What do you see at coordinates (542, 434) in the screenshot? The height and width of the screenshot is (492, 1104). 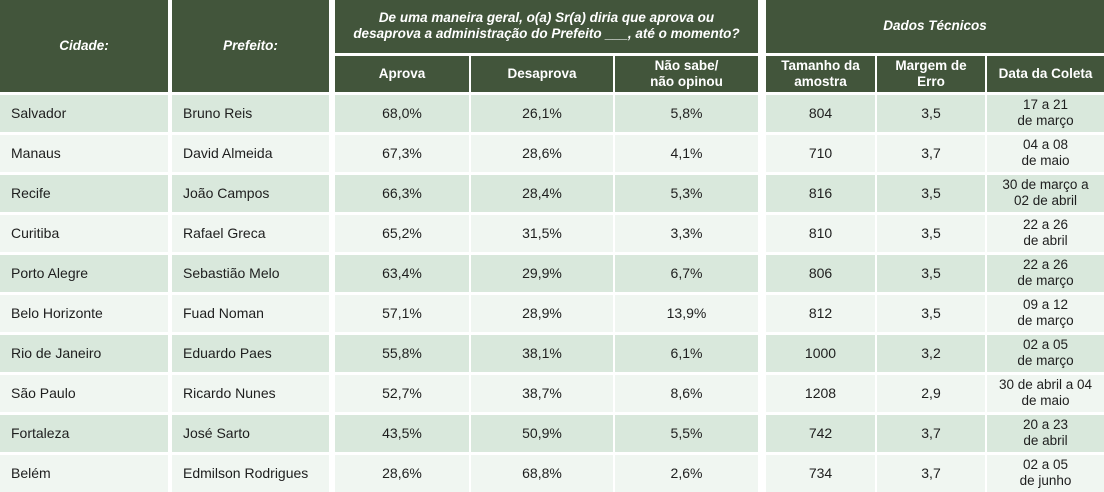 I see `disapprove-cell: 50,9%` at bounding box center [542, 434].